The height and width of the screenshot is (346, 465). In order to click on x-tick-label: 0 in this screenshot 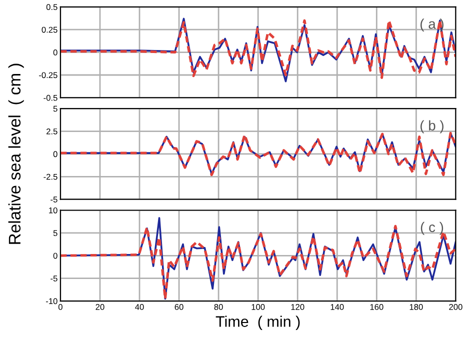, I will do `click(60, 307)`.